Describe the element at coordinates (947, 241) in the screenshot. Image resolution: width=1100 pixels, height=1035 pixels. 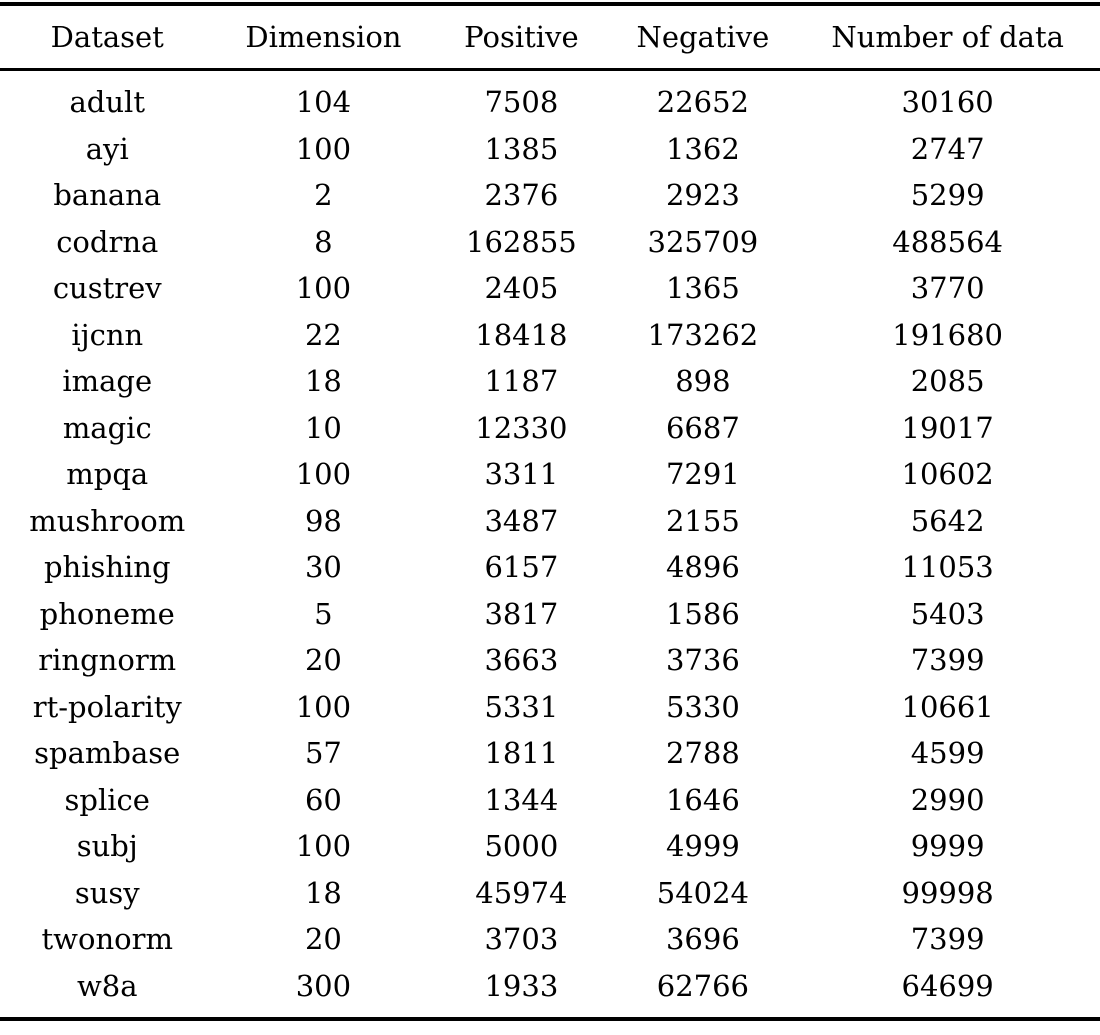
I see `table-cell: 488564` at that location.